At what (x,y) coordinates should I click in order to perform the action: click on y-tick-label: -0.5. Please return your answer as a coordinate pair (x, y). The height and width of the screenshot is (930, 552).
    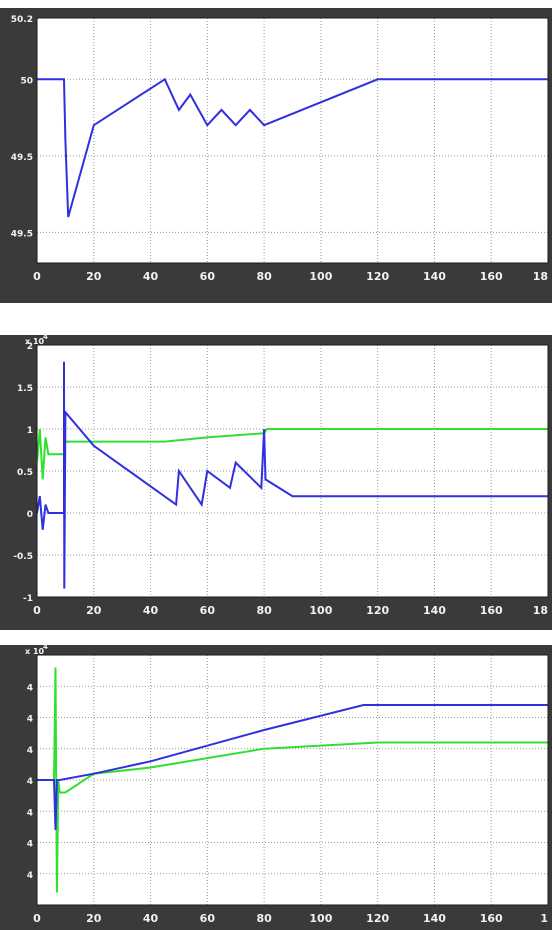
    Looking at the image, I should click on (23, 557).